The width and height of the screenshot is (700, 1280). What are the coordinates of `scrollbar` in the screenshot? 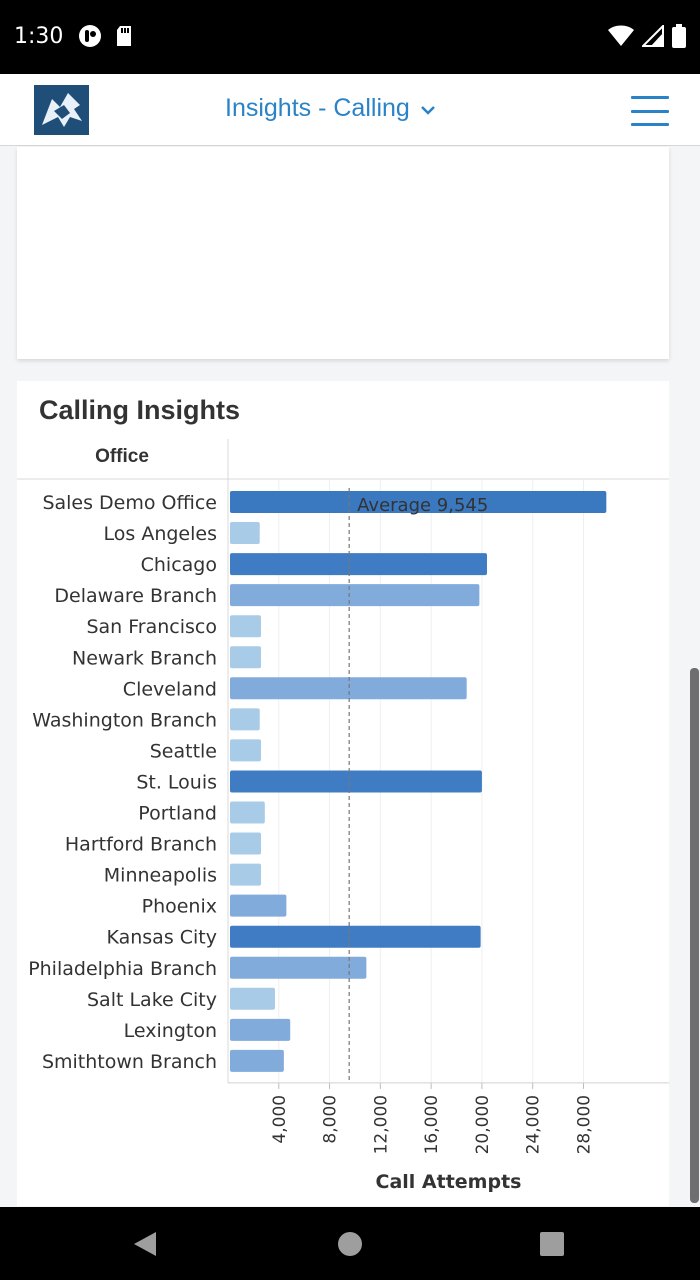 It's located at (694, 935).